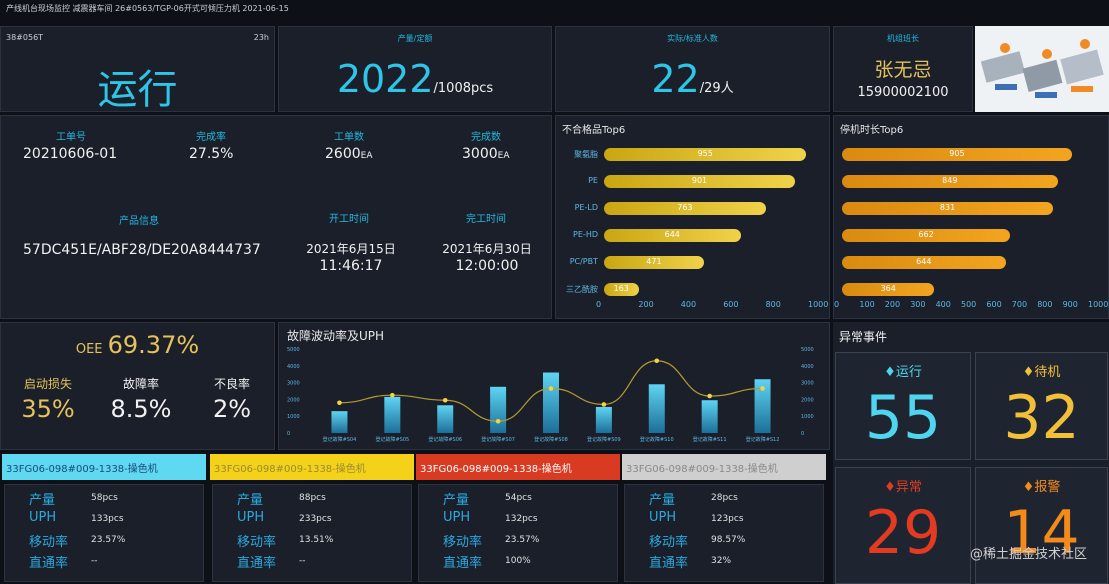  What do you see at coordinates (763, 439) in the screenshot?
I see `x-tick-label: 登记故障#S12` at bounding box center [763, 439].